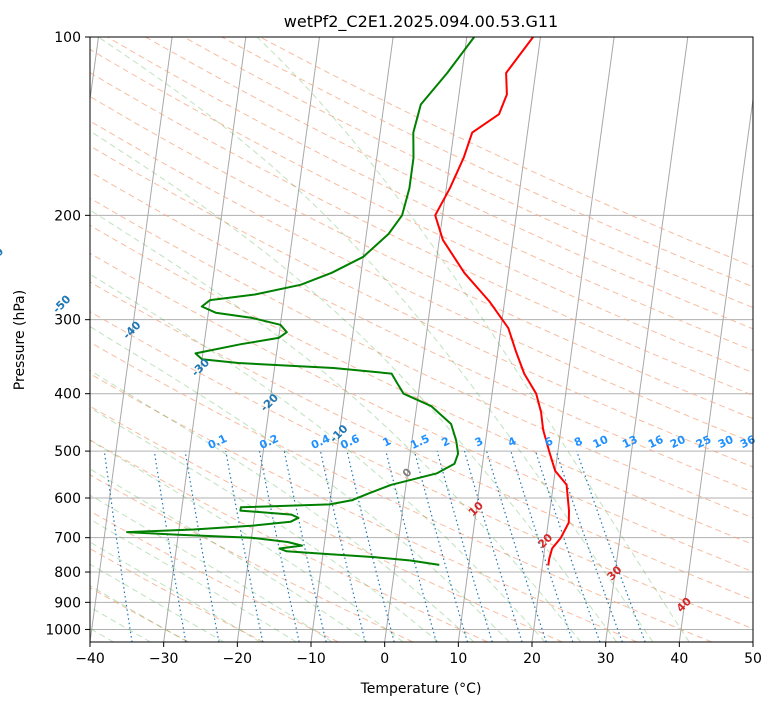 The height and width of the screenshot is (708, 775). What do you see at coordinates (67, 603) in the screenshot?
I see `y-tick-label: 900` at bounding box center [67, 603].